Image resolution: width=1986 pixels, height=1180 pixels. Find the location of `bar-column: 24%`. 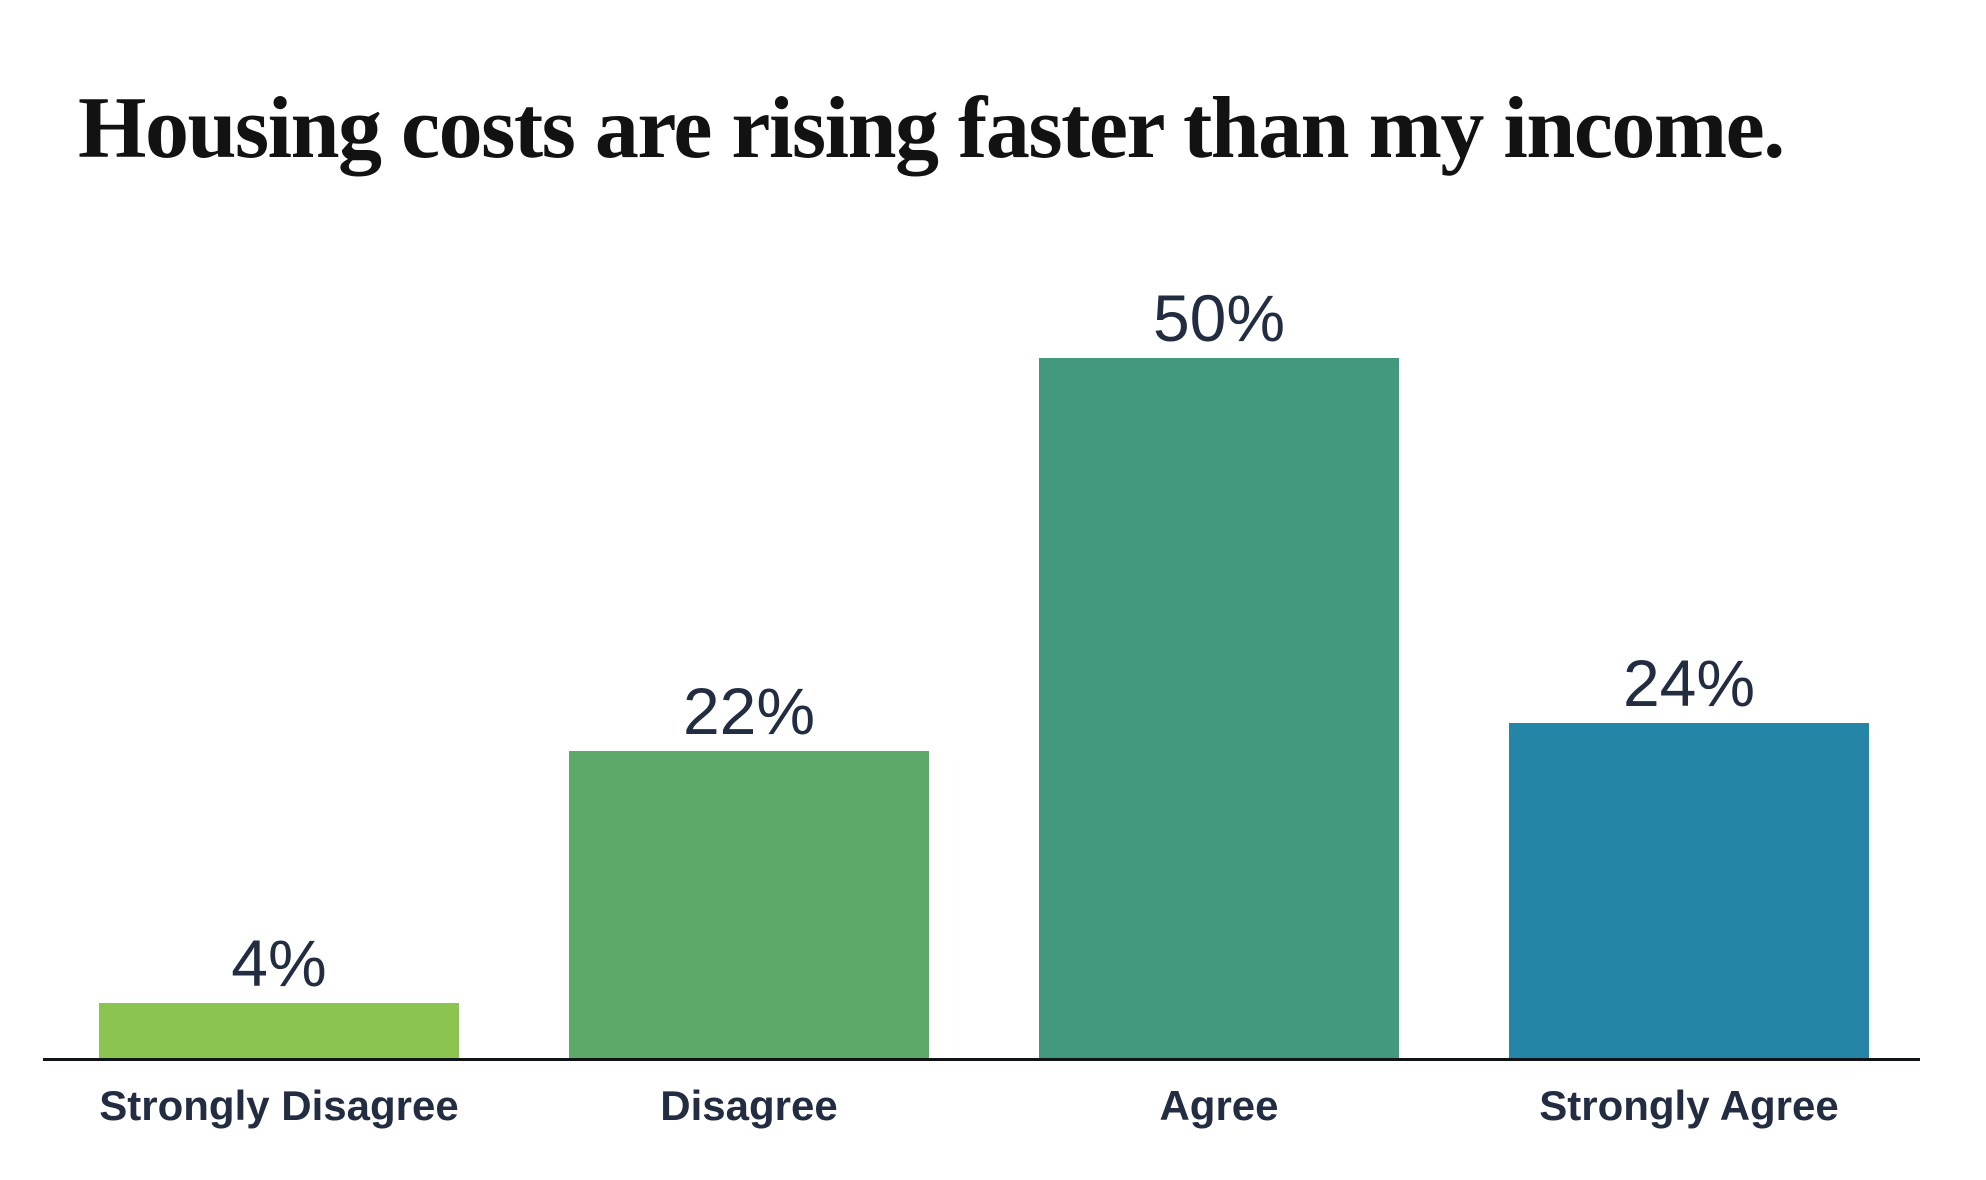

bar-column: 24% is located at coordinates (1689, 852).